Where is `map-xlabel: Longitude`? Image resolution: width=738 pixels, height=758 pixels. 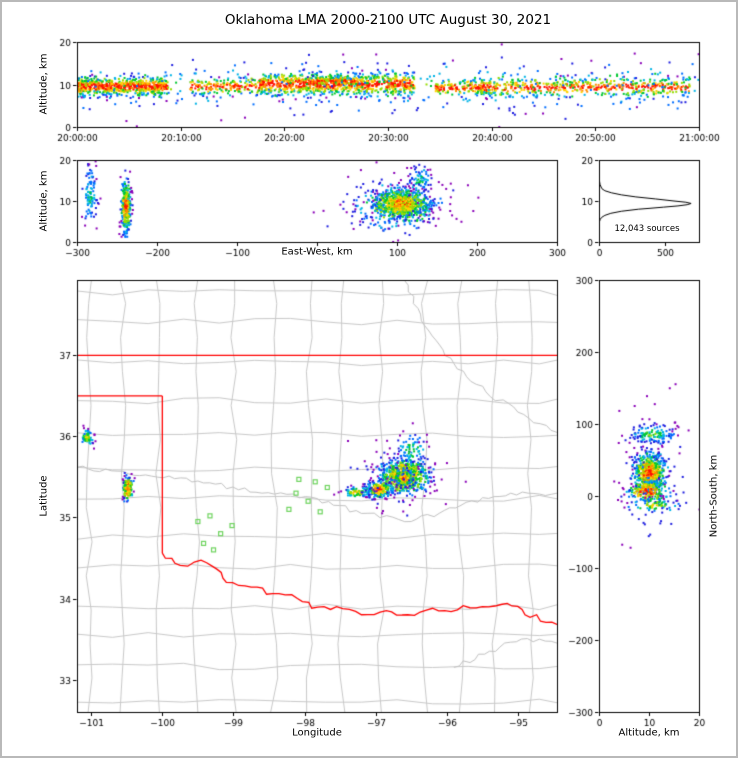
map-xlabel: Longitude is located at coordinates (317, 733).